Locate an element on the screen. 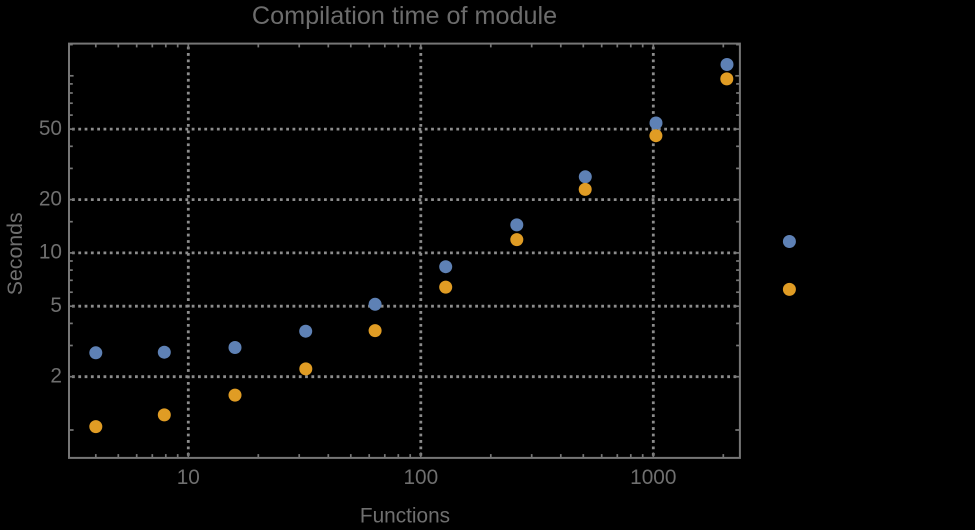 The height and width of the screenshot is (530, 975). svg-text: 100 is located at coordinates (420, 477).